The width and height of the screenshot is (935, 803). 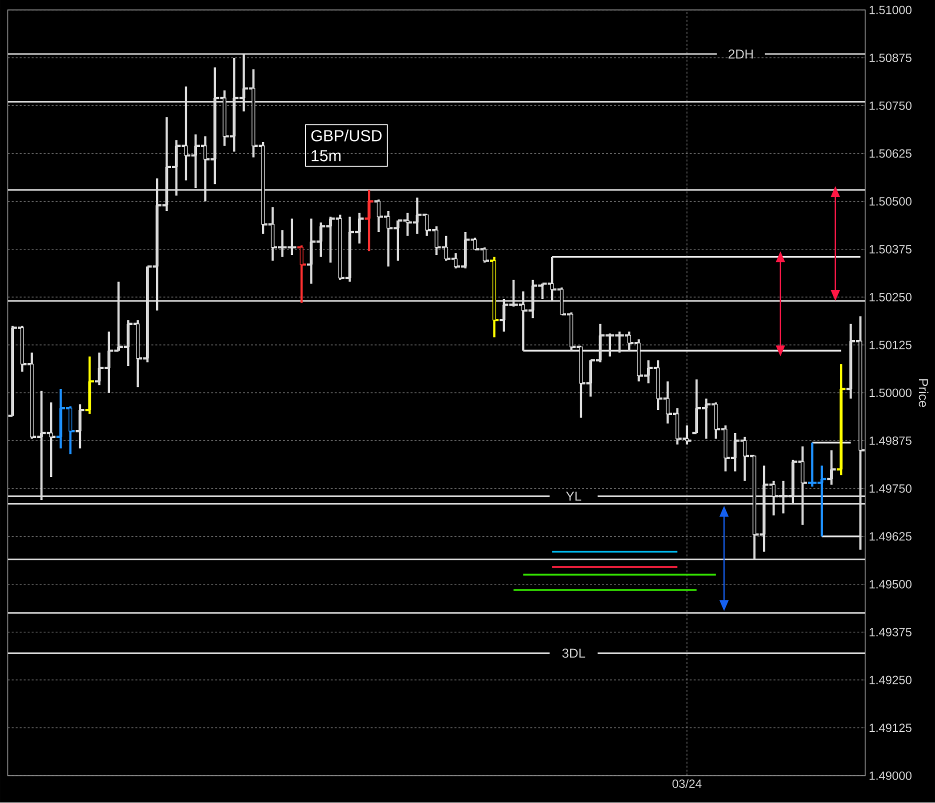 I want to click on y-tick-label: 1.50750, so click(x=891, y=106).